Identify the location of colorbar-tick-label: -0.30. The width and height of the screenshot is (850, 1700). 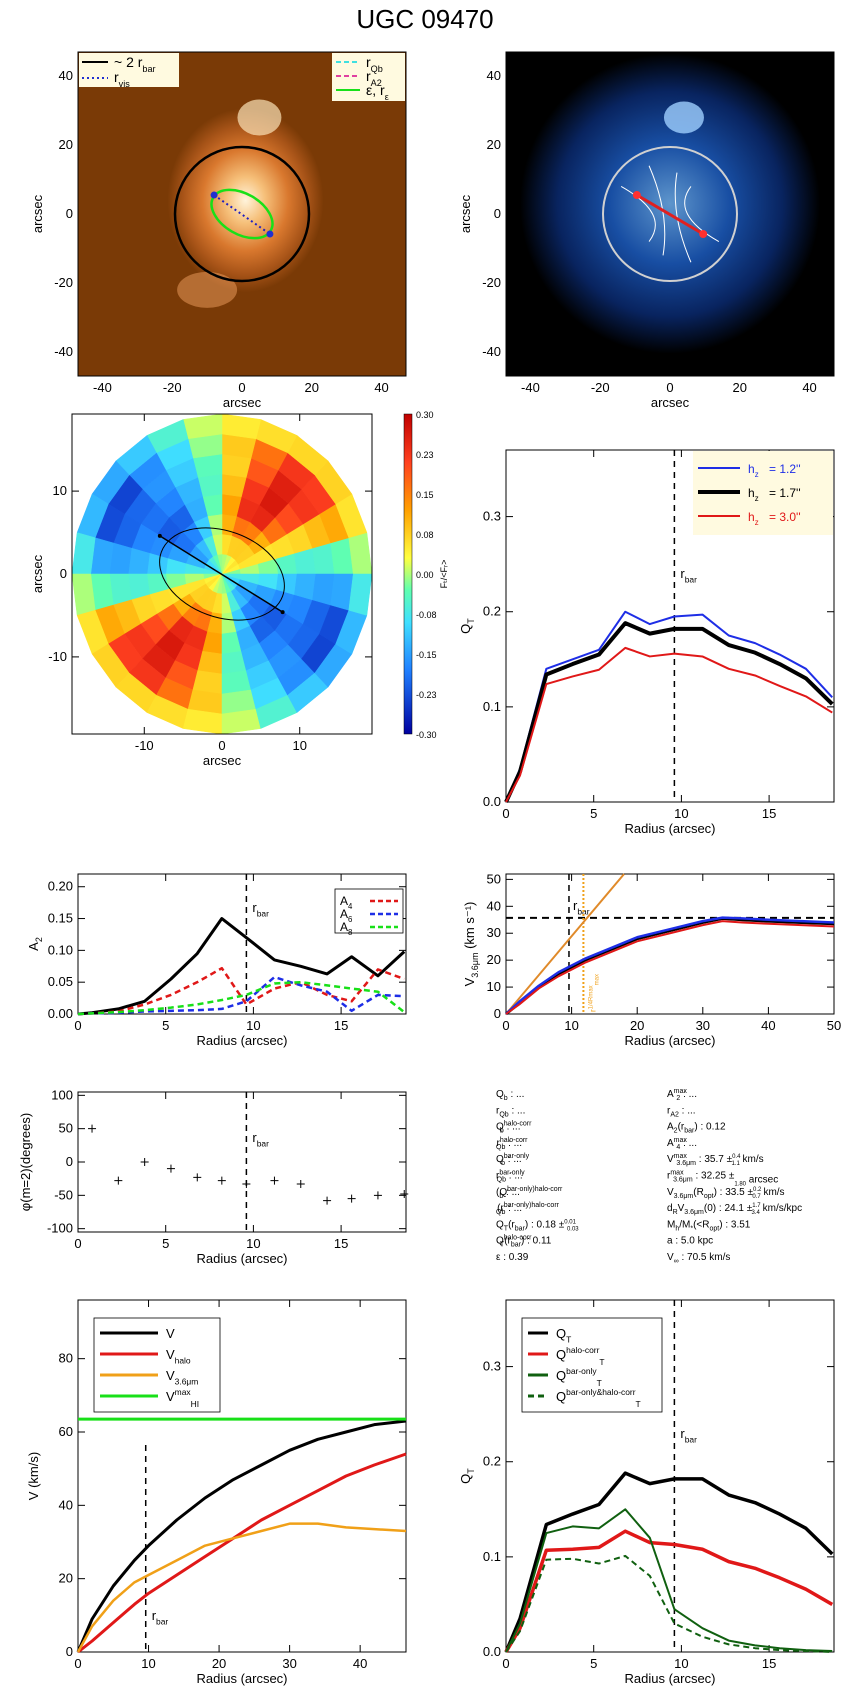
(426, 735).